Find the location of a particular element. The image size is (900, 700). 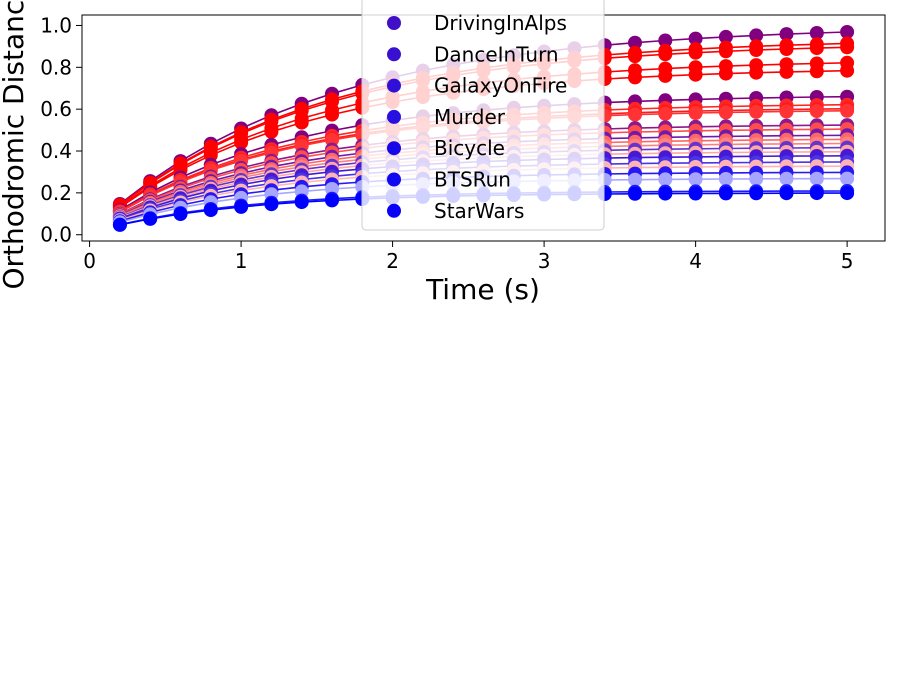

x-tick-label: 3 is located at coordinates (544, 261).